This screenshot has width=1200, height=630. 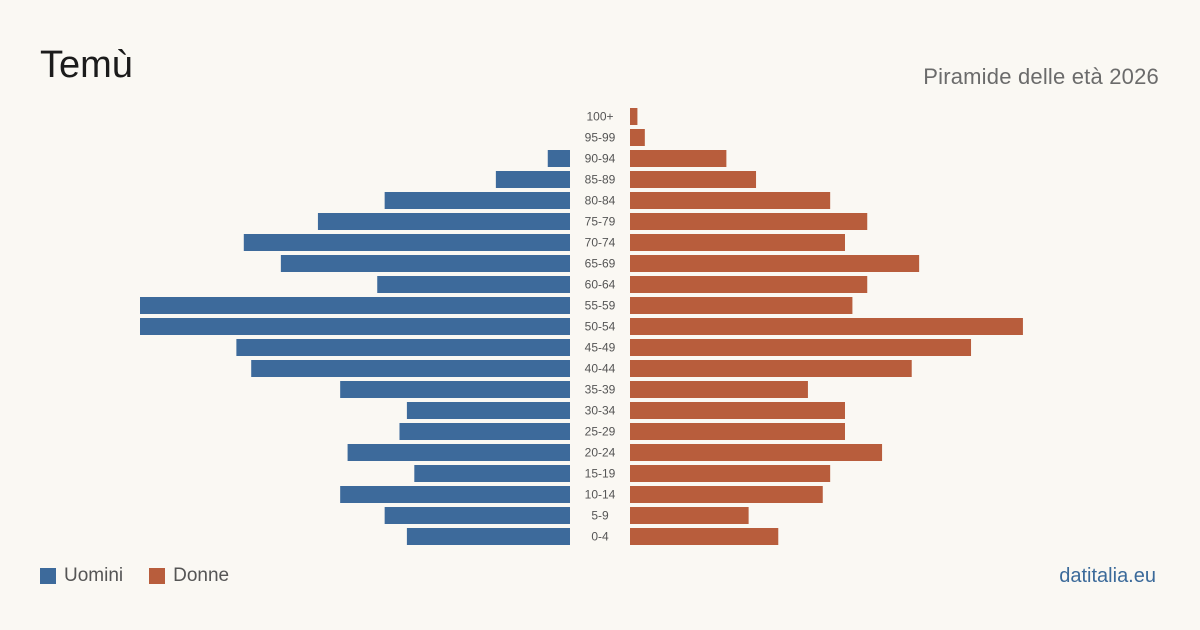 What do you see at coordinates (48, 576) in the screenshot?
I see `legend-swatch-men` at bounding box center [48, 576].